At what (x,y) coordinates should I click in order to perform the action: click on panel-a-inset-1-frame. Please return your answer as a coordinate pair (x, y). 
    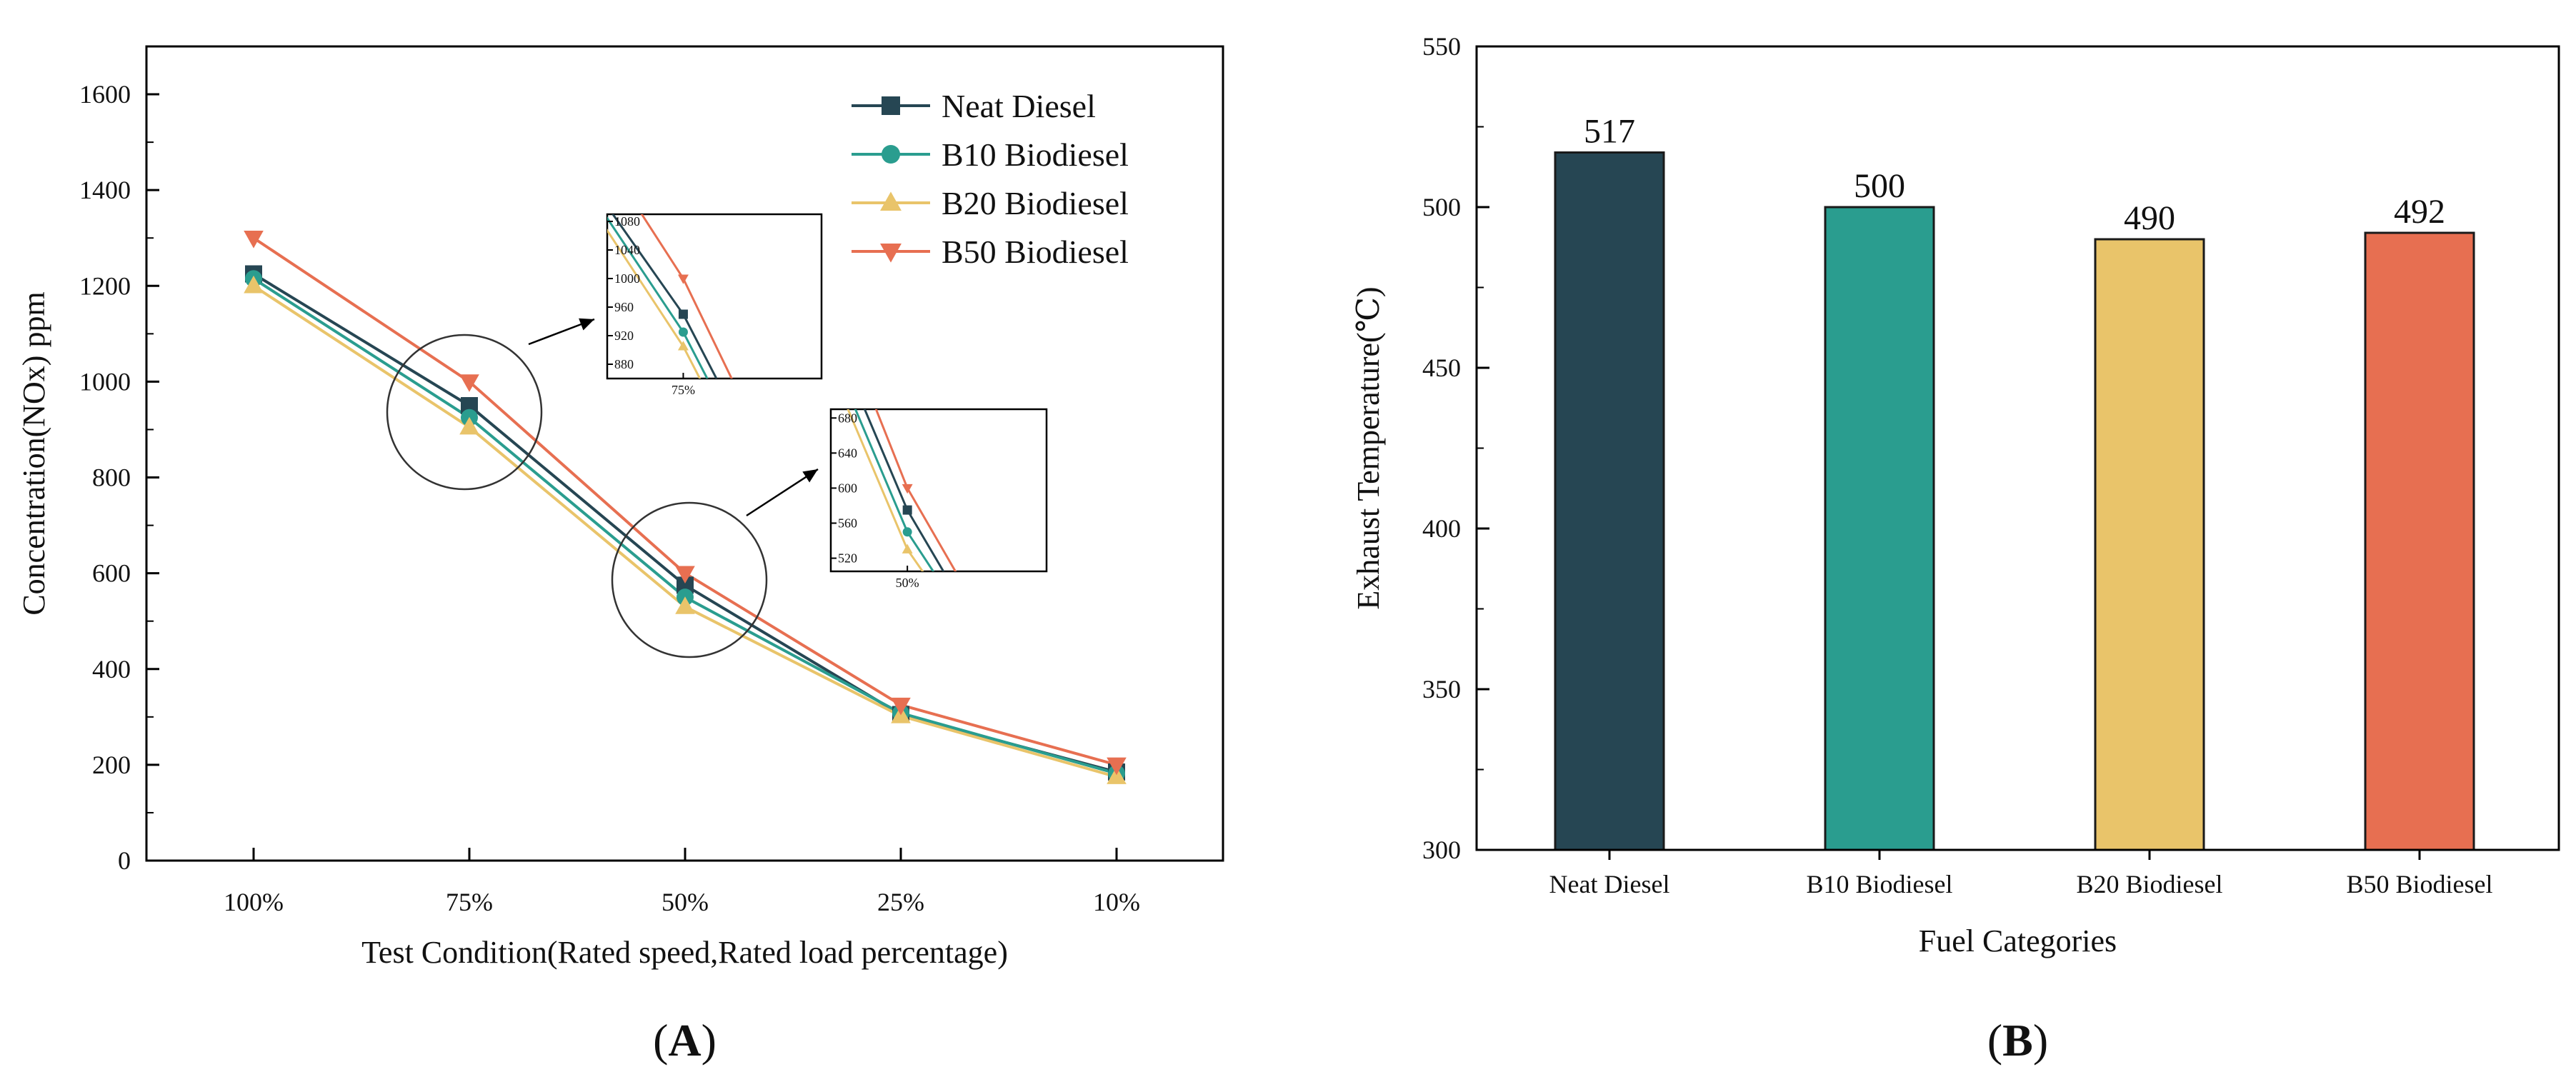
    Looking at the image, I should click on (938, 490).